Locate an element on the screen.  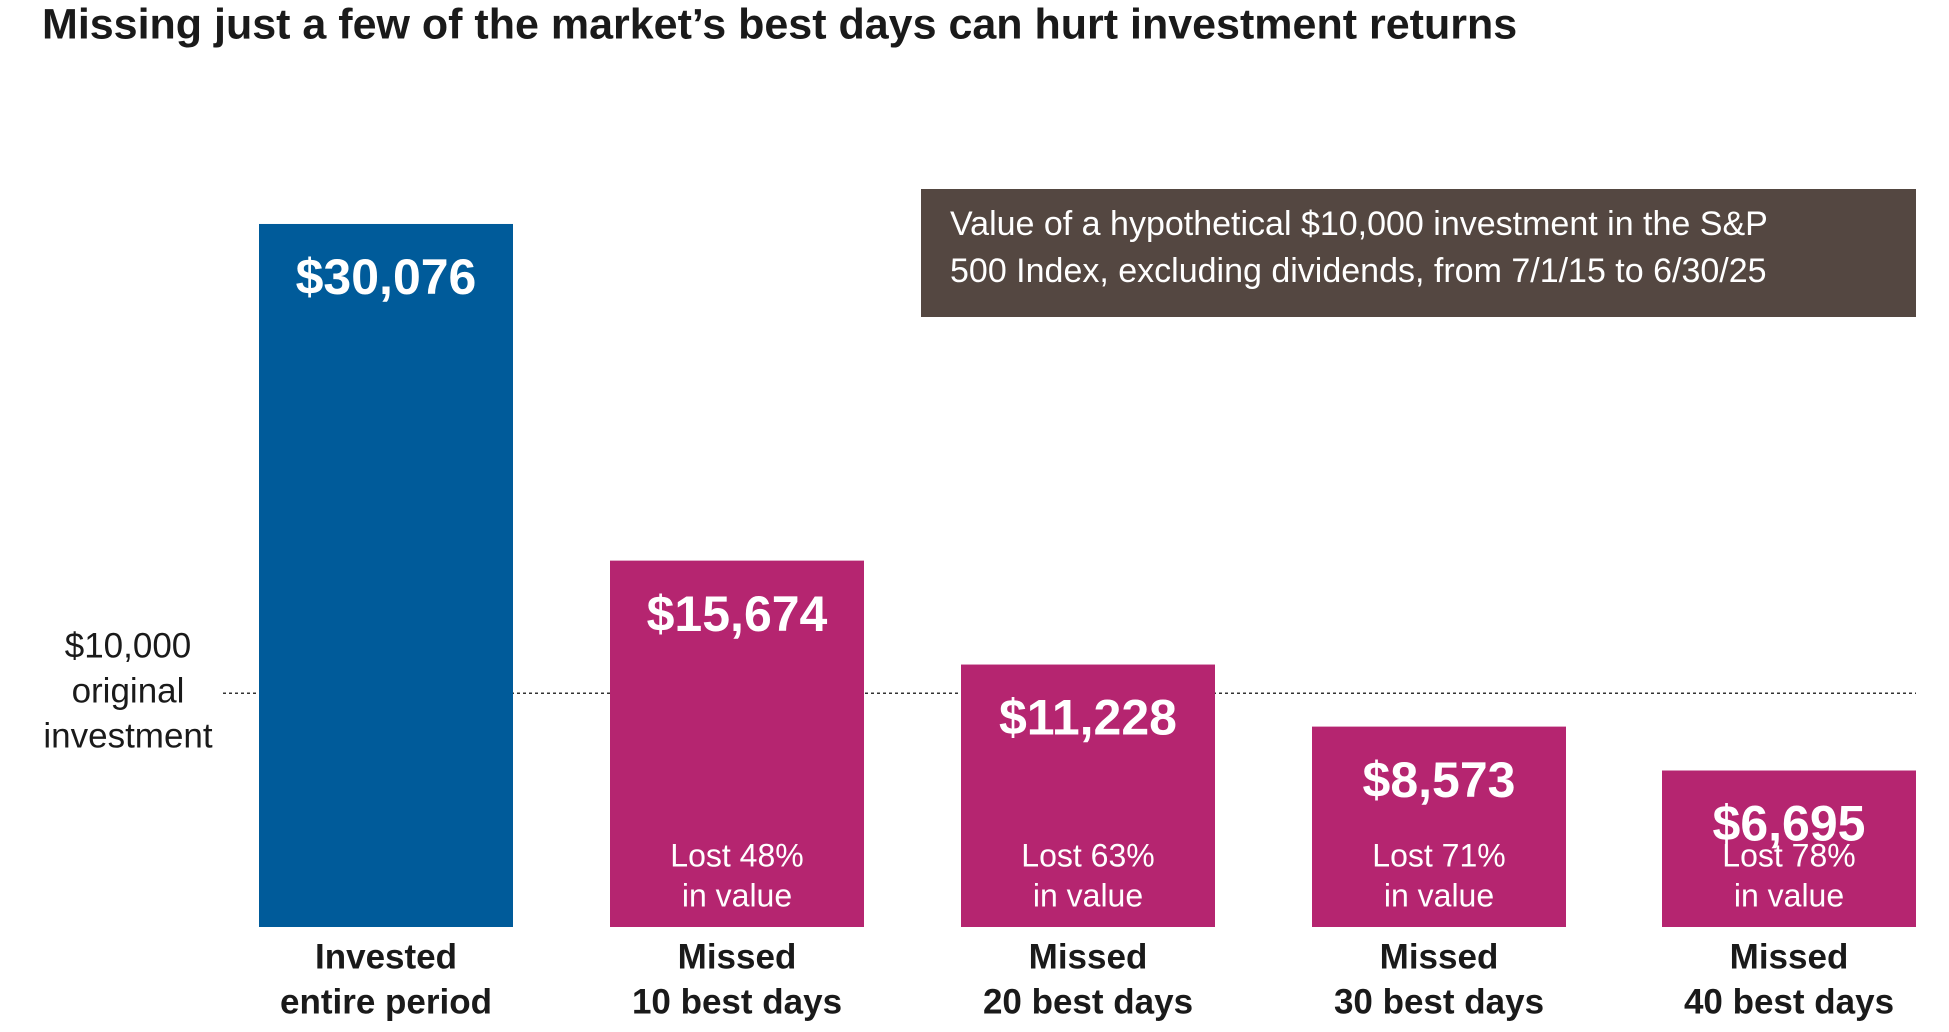
note-box is located at coordinates (1418, 253).